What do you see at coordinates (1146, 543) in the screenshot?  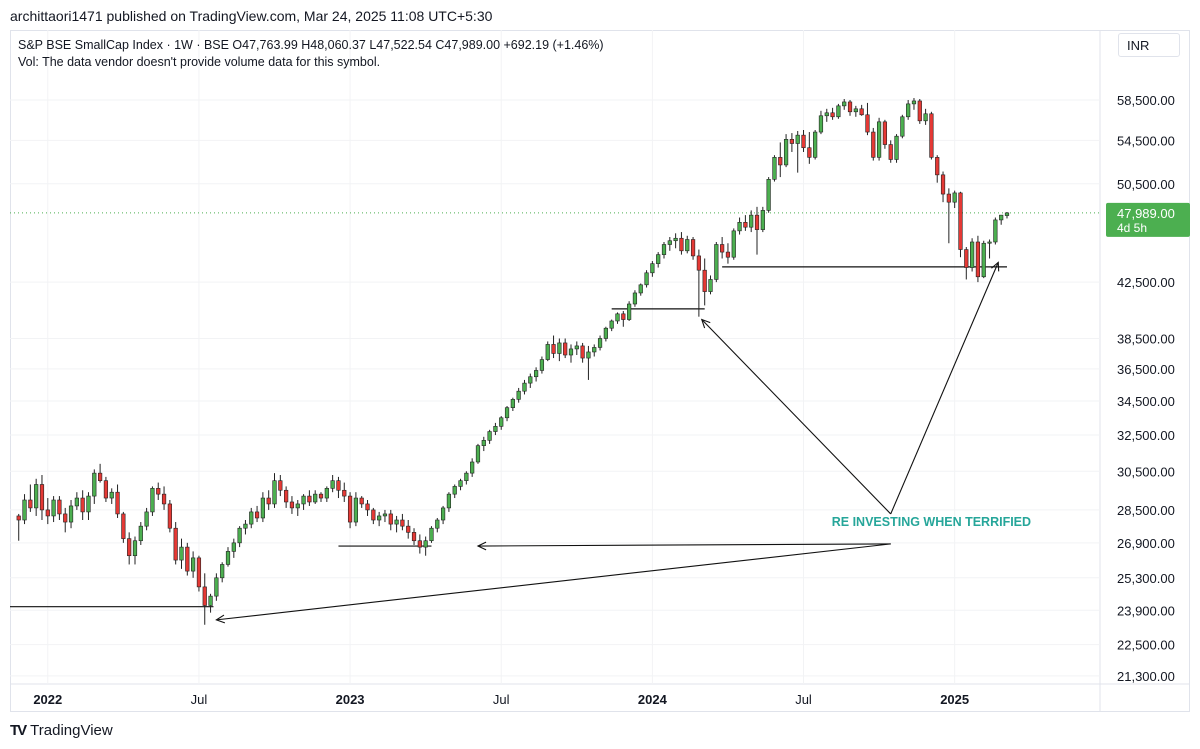 I see `y-tick-label: 26,900.00` at bounding box center [1146, 543].